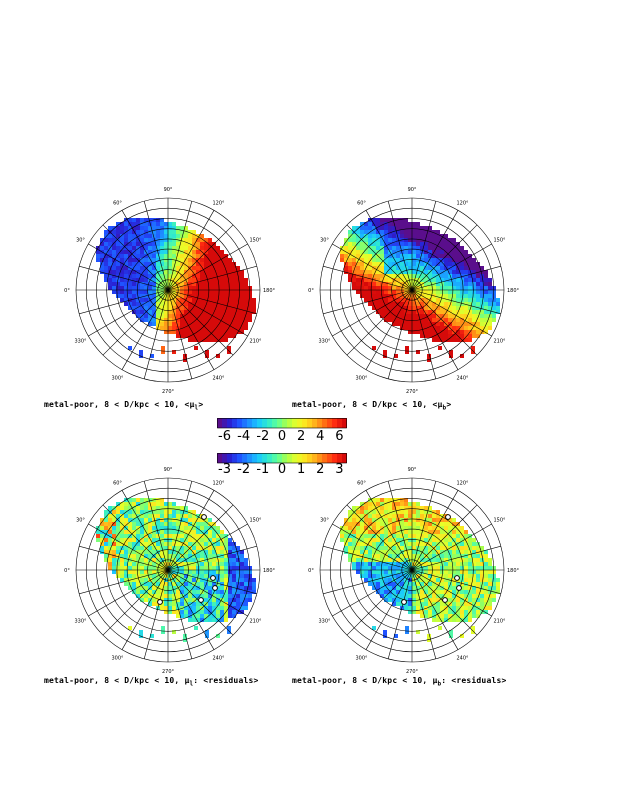  Describe the element at coordinates (218, 484) in the screenshot. I see `angle-label: 120°` at that location.